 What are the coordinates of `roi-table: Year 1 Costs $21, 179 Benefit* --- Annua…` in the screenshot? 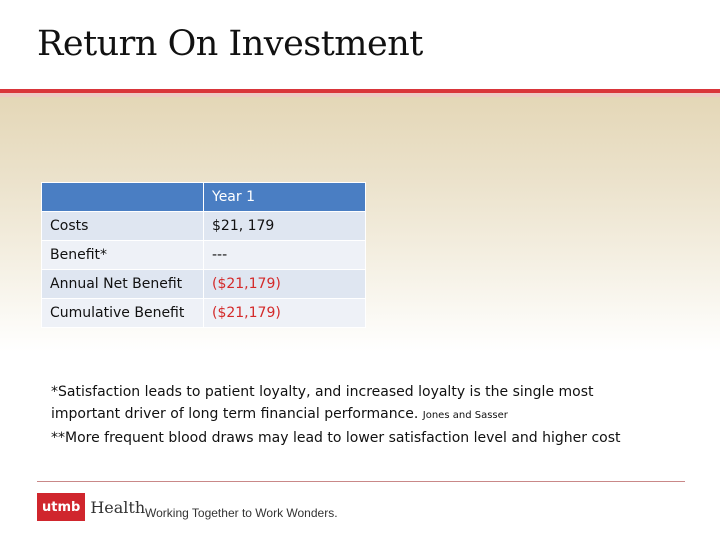 It's located at (203, 255).